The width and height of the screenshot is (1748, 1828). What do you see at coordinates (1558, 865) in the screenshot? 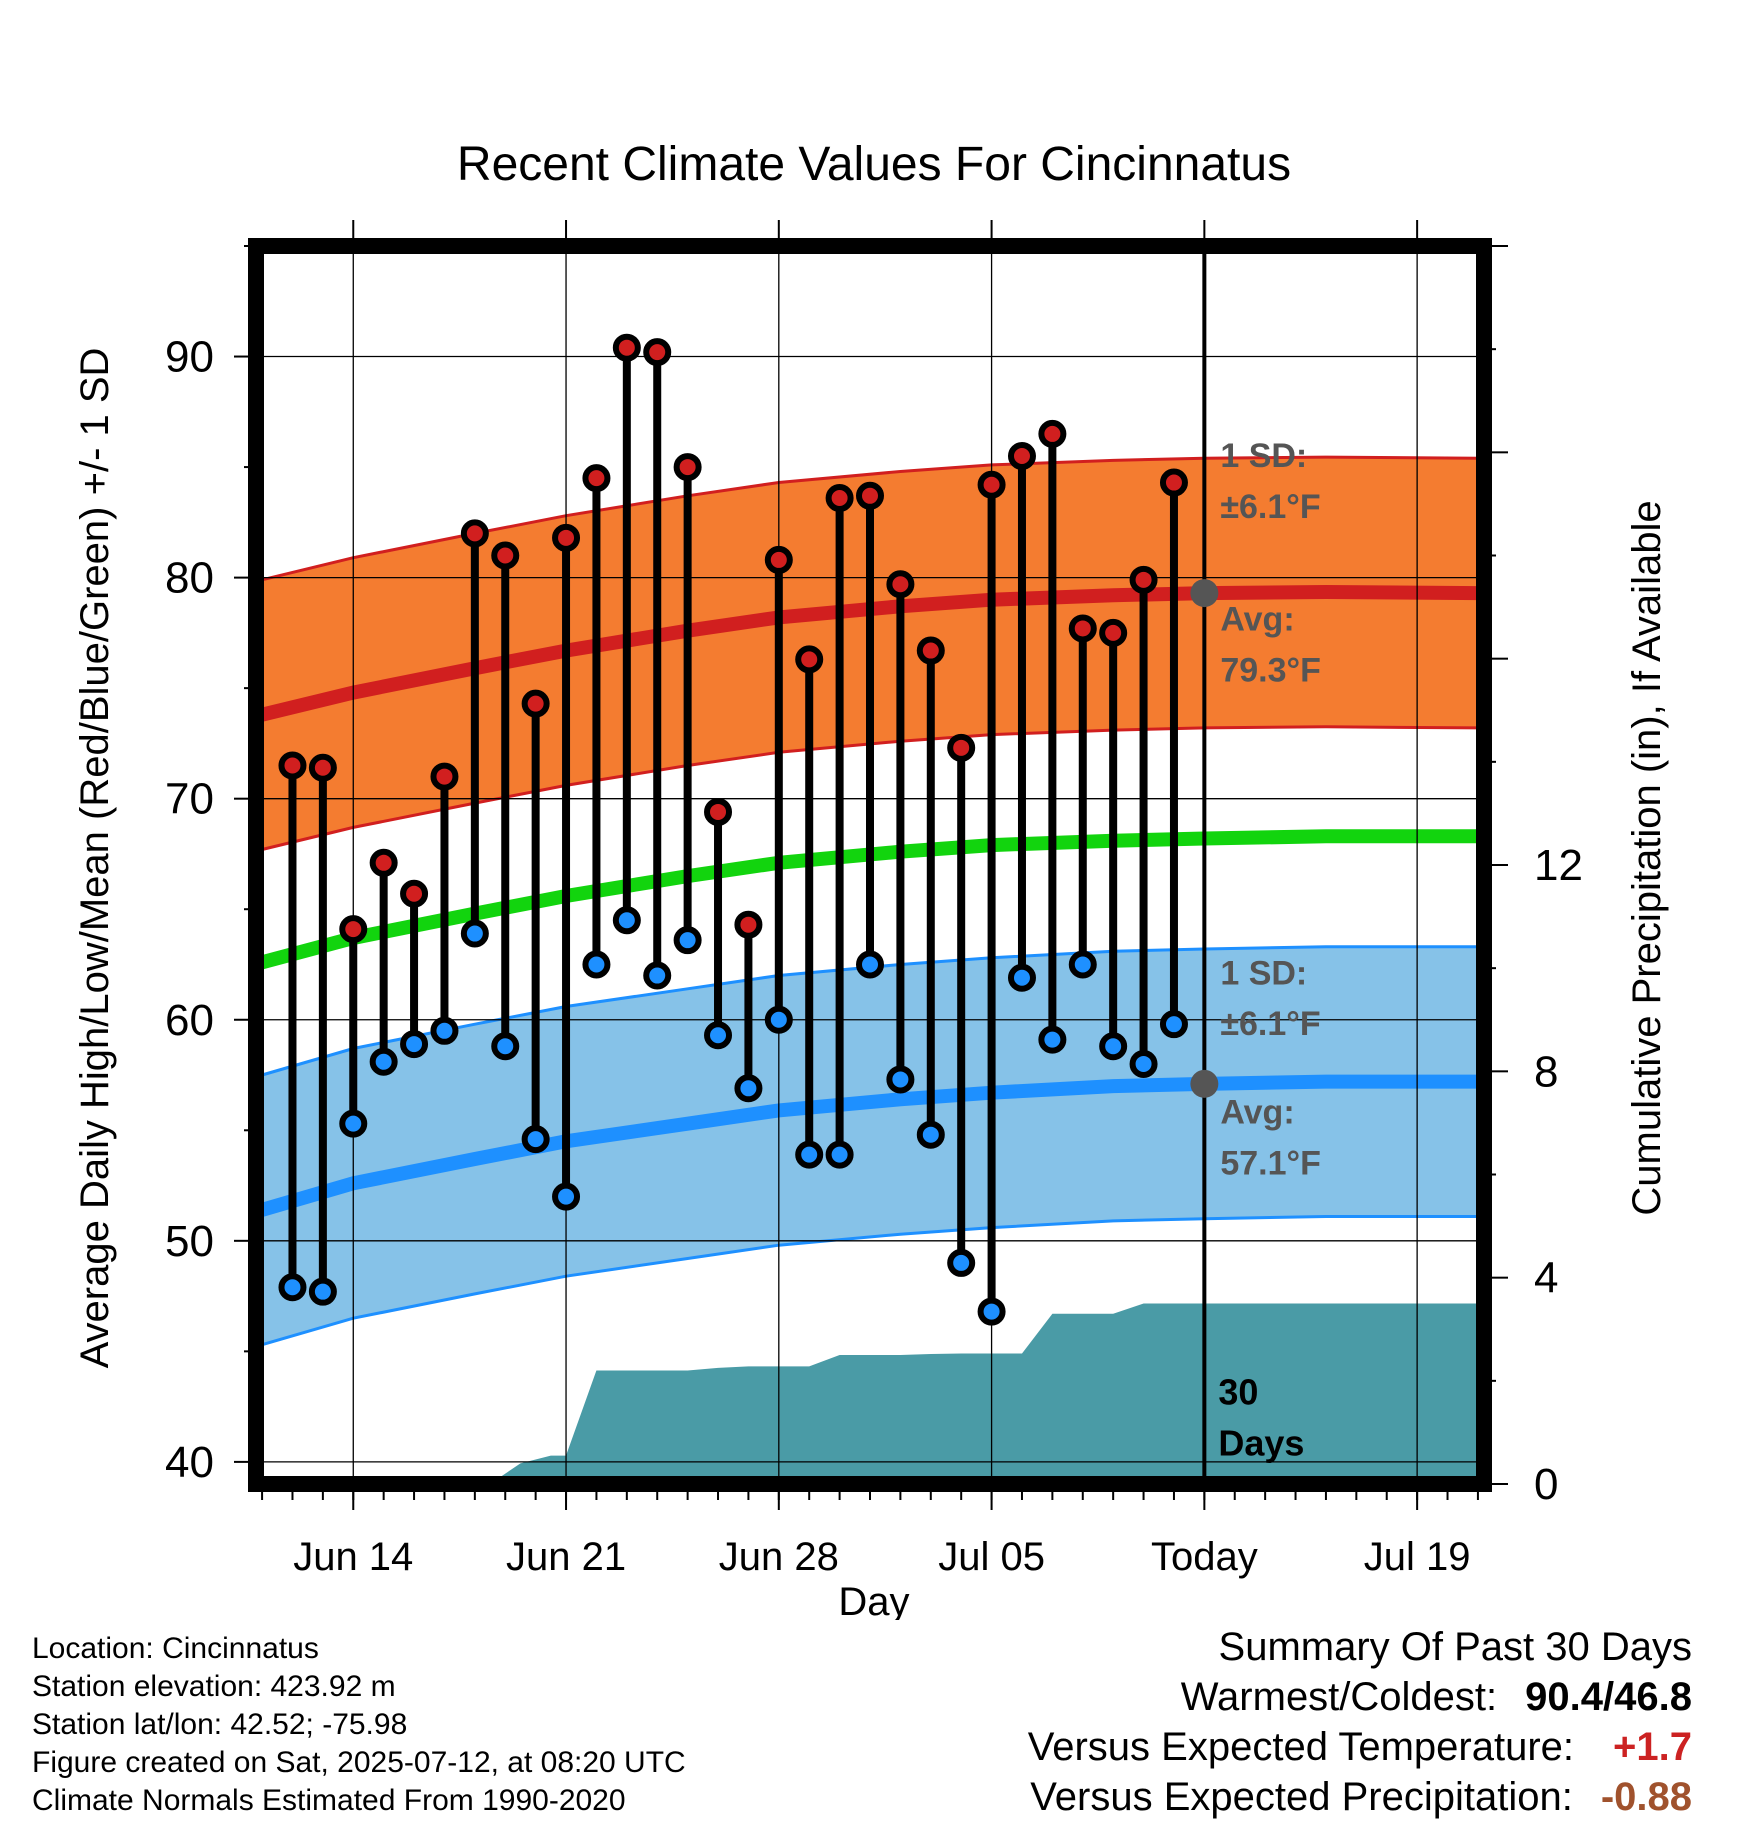
I see `y-right-tick-label: 12` at bounding box center [1558, 865].